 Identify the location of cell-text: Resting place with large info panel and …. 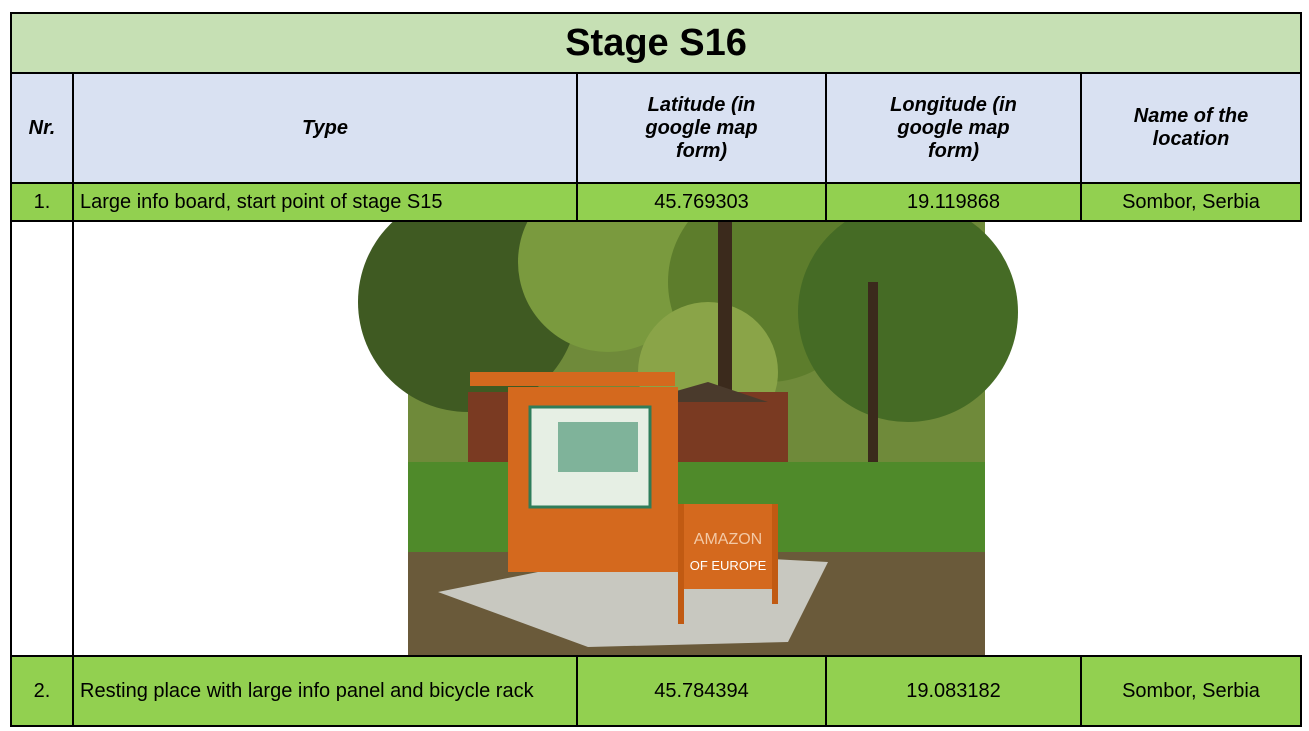
(307, 691).